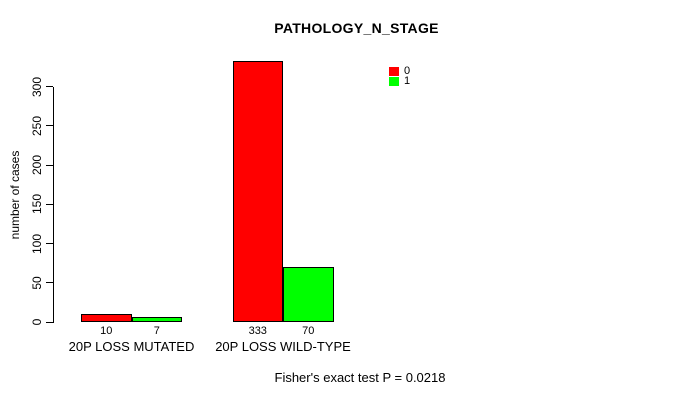 Image resolution: width=690 pixels, height=400 pixels. Describe the element at coordinates (53, 204) in the screenshot. I see `y-axis-line` at that location.